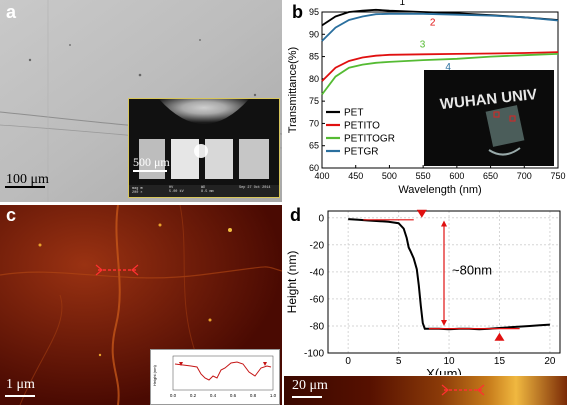 This screenshot has width=567, height=405. Describe the element at coordinates (137, 191) in the screenshot. I see `sem-meta-mag: mag ⊞ 200 ×` at that location.